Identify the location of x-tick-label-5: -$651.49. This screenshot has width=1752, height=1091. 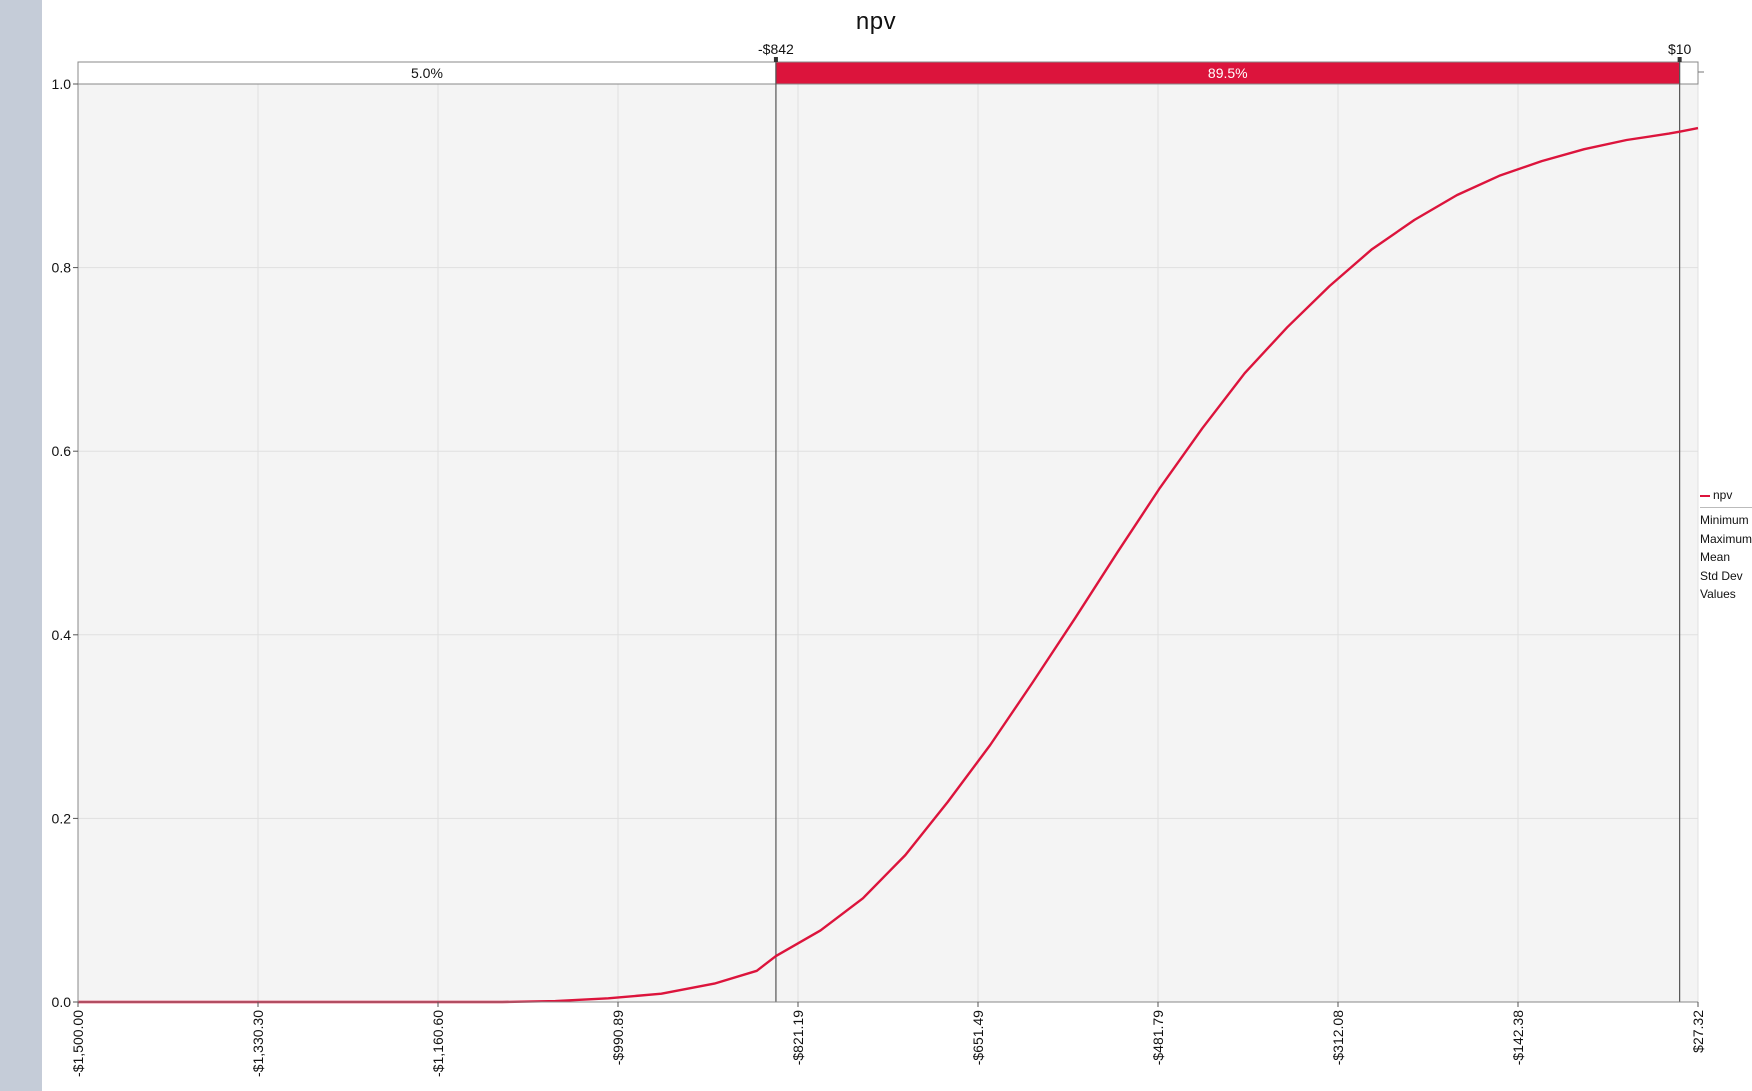
(978, 1037).